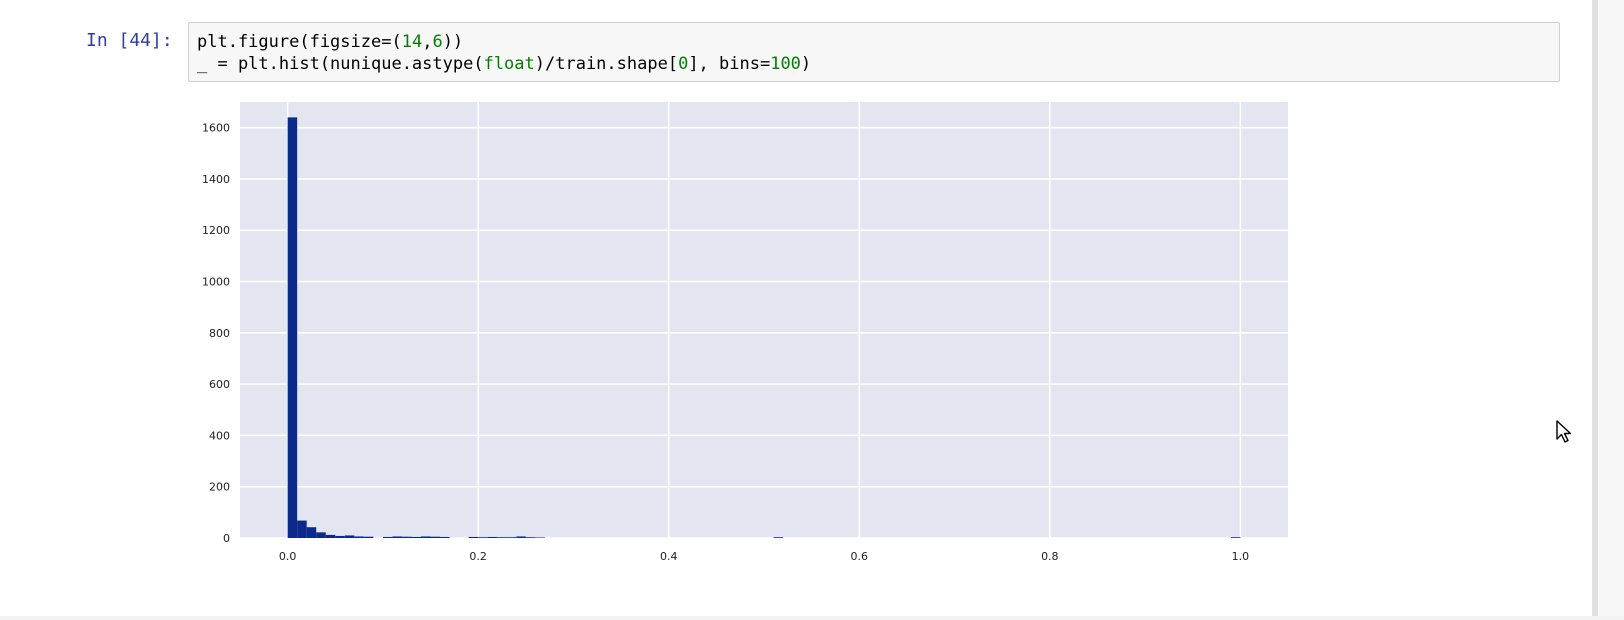 The width and height of the screenshot is (1624, 620). Describe the element at coordinates (1564, 431) in the screenshot. I see `mouse-cursor-icon` at that location.